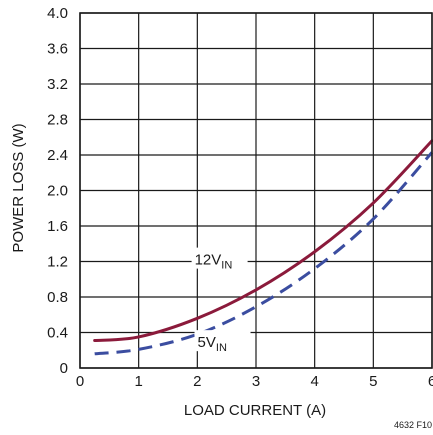  I want to click on y-tick-label: 0.4, so click(57, 333).